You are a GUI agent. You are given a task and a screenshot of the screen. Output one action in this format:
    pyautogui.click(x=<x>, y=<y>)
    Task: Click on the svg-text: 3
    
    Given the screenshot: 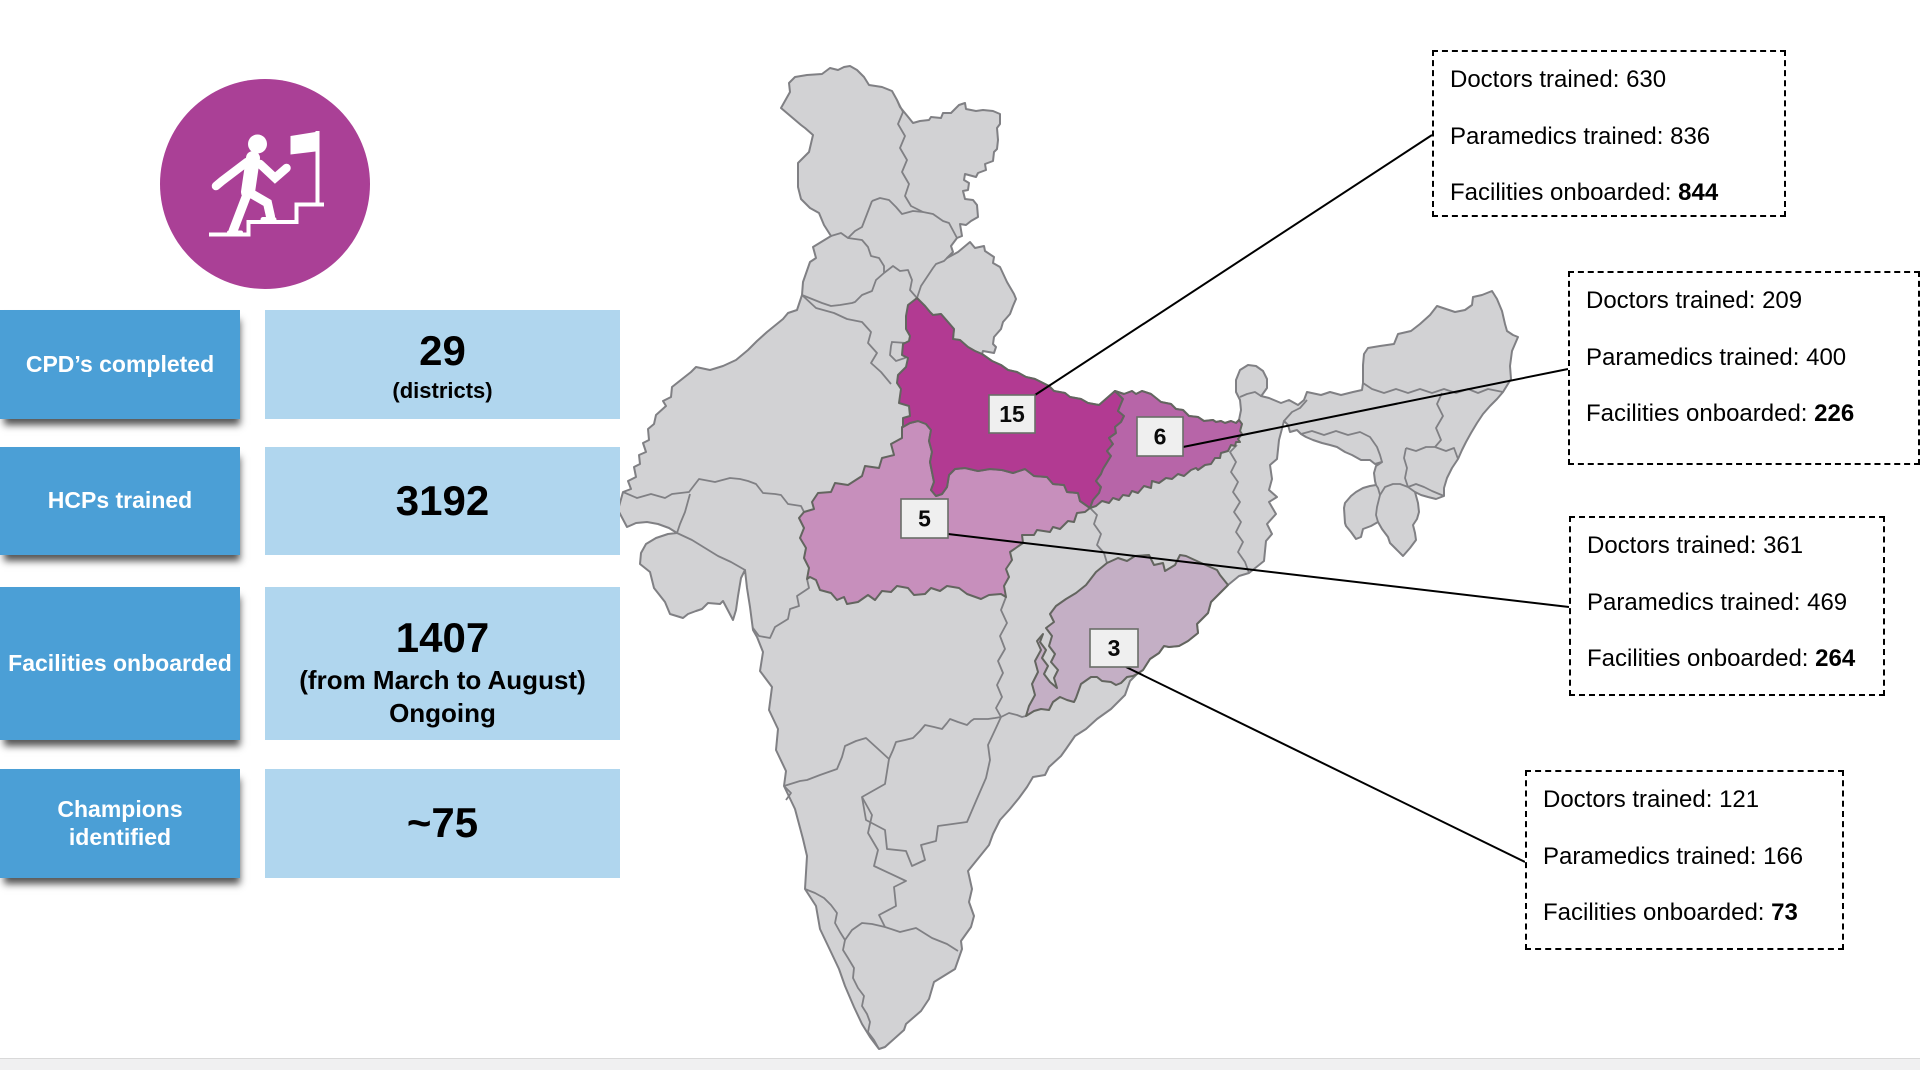 What is the action you would take?
    pyautogui.click(x=1114, y=648)
    